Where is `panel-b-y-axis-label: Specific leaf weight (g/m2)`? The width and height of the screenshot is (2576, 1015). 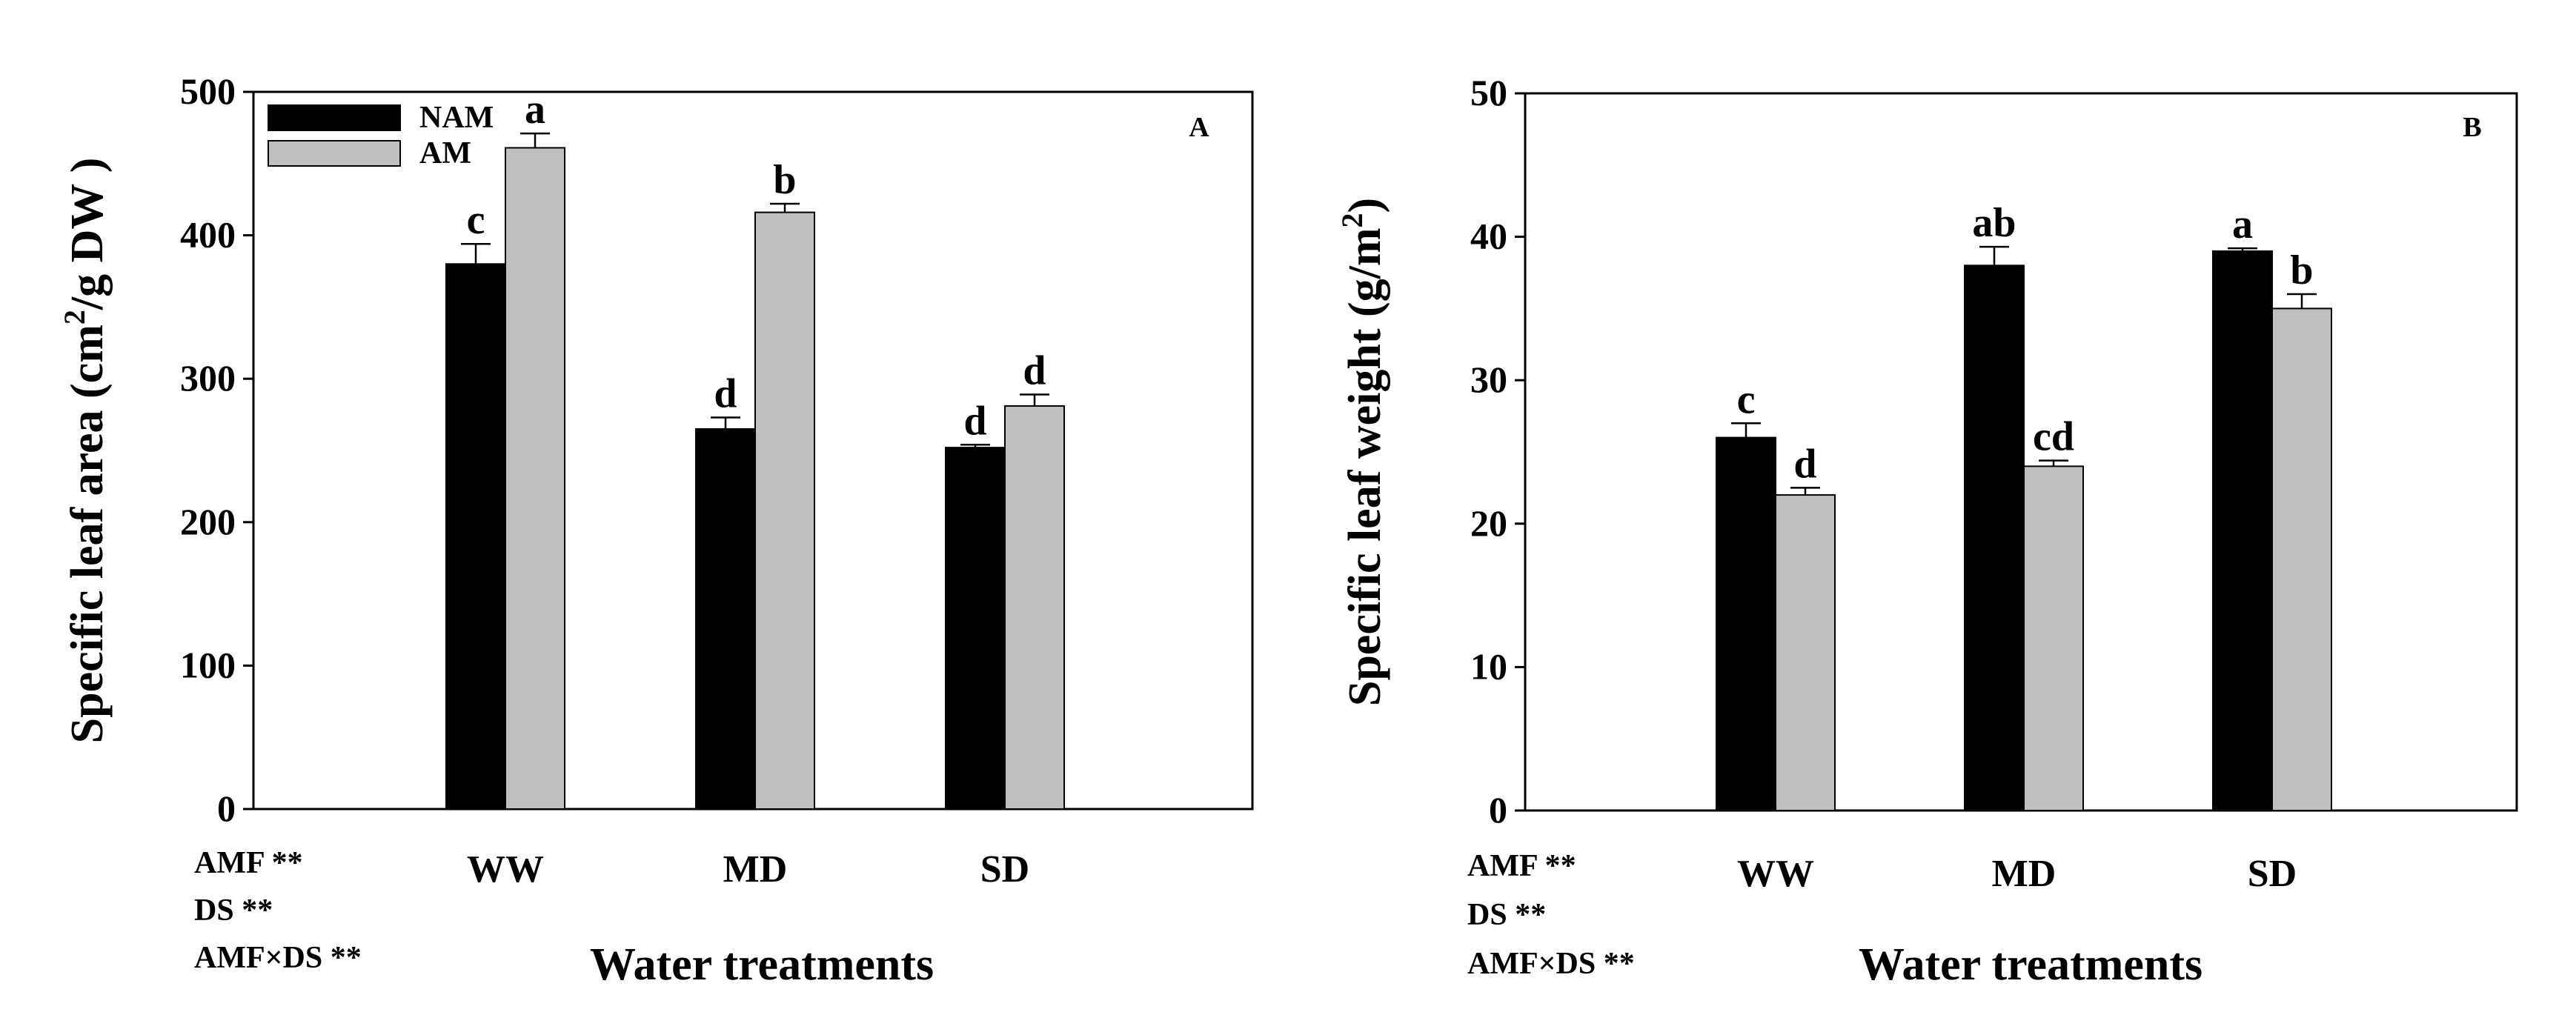 panel-b-y-axis-label: Specific leaf weight (g/m2) is located at coordinates (1362, 452).